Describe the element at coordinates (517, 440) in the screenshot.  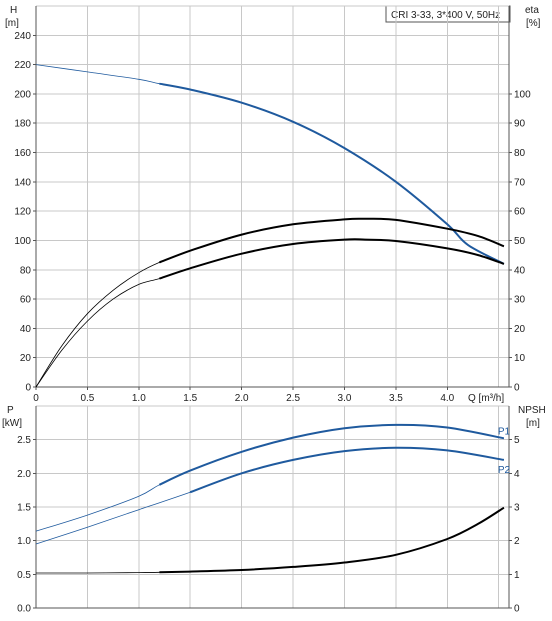
I see `y-right-tick-label: 5` at that location.